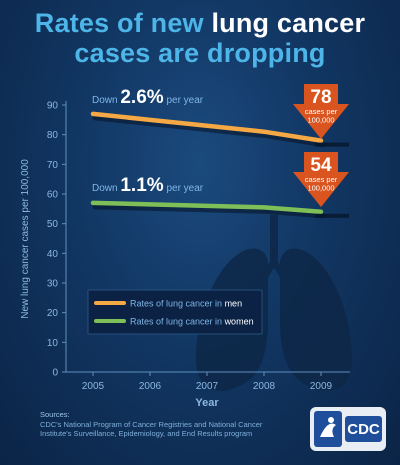 The image size is (400, 465). I want to click on y-tick-label: 10, so click(53, 343).